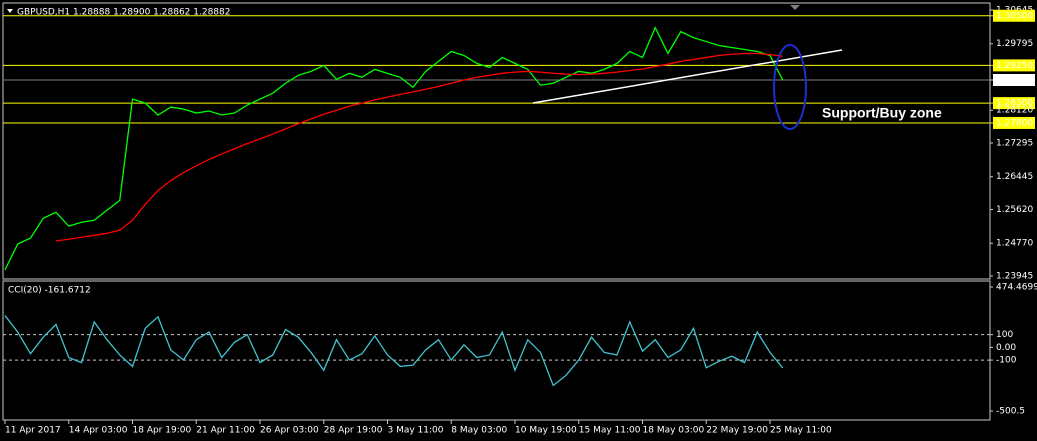 This screenshot has height=441, width=1037. What do you see at coordinates (1004, 335) in the screenshot?
I see `y-tick-label: 100` at bounding box center [1004, 335].